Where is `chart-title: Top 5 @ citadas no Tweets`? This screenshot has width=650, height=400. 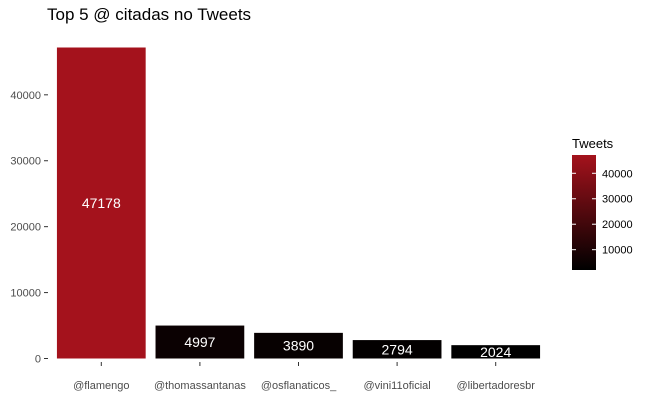 chart-title: Top 5 @ citadas no Tweets is located at coordinates (149, 14).